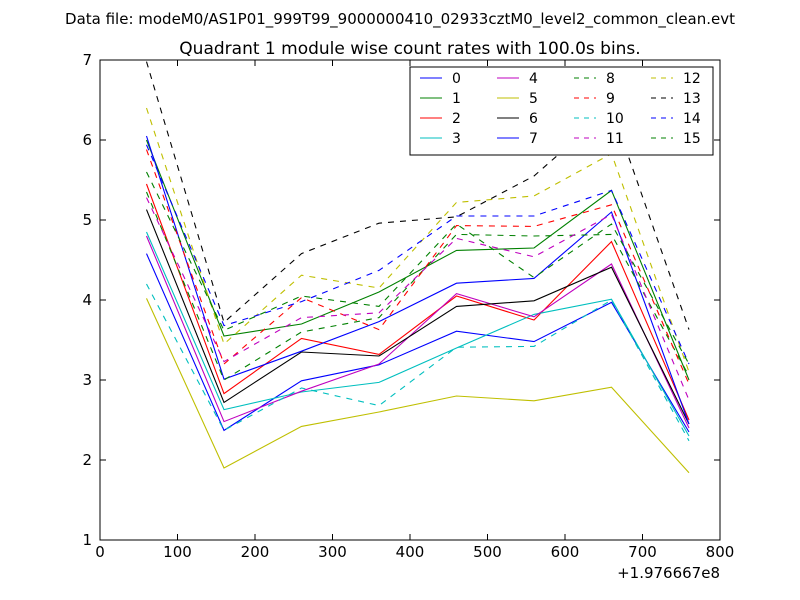 This screenshot has width=800, height=600. Describe the element at coordinates (87, 460) in the screenshot. I see `y-tick-label: 2` at that location.